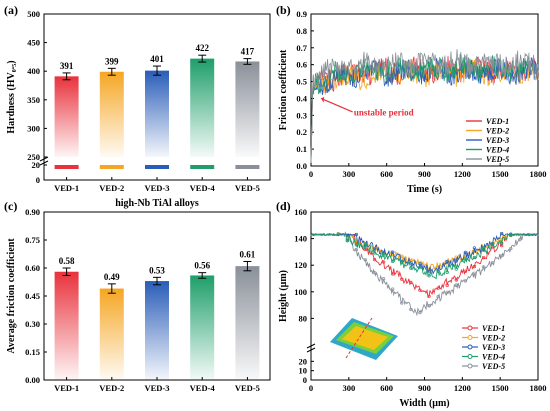 The height and width of the screenshot is (411, 550). Describe the element at coordinates (493, 347) in the screenshot. I see `legend-label: VED-3` at that location.